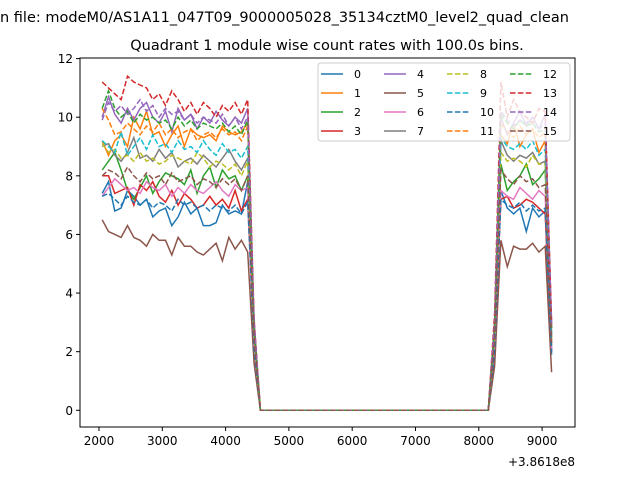 This screenshot has height=480, width=640. Describe the element at coordinates (487, 131) in the screenshot. I see `legend-label: 11` at that location.